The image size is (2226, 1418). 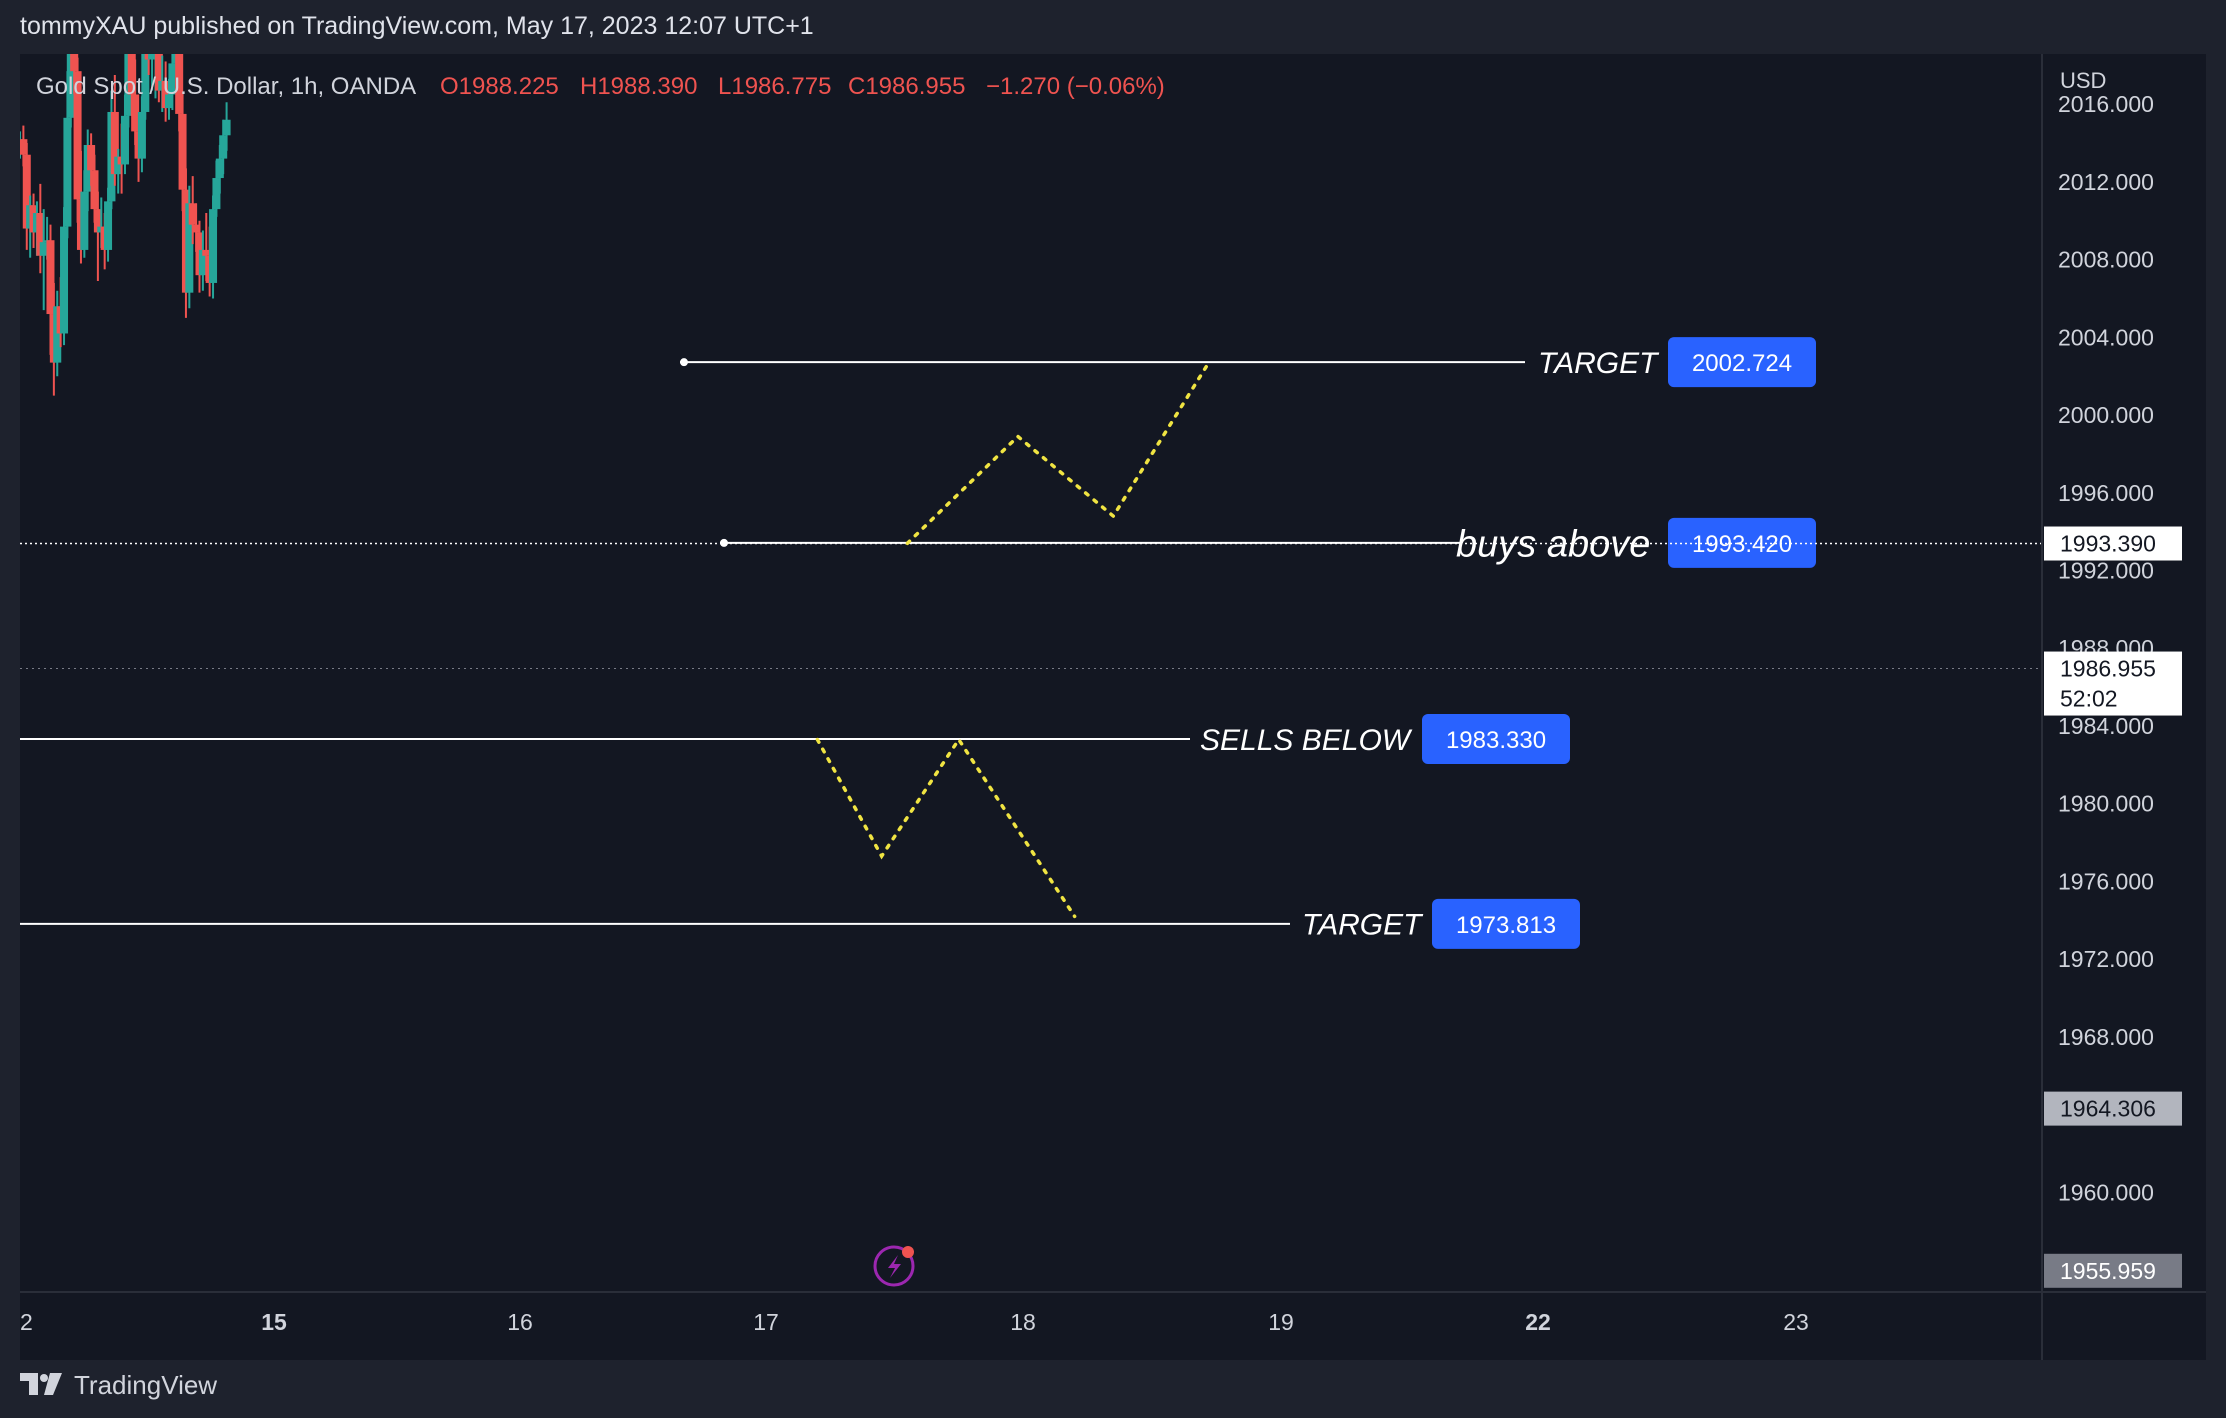 I want to click on y-tick-label: 2000.000, so click(x=2106, y=415).